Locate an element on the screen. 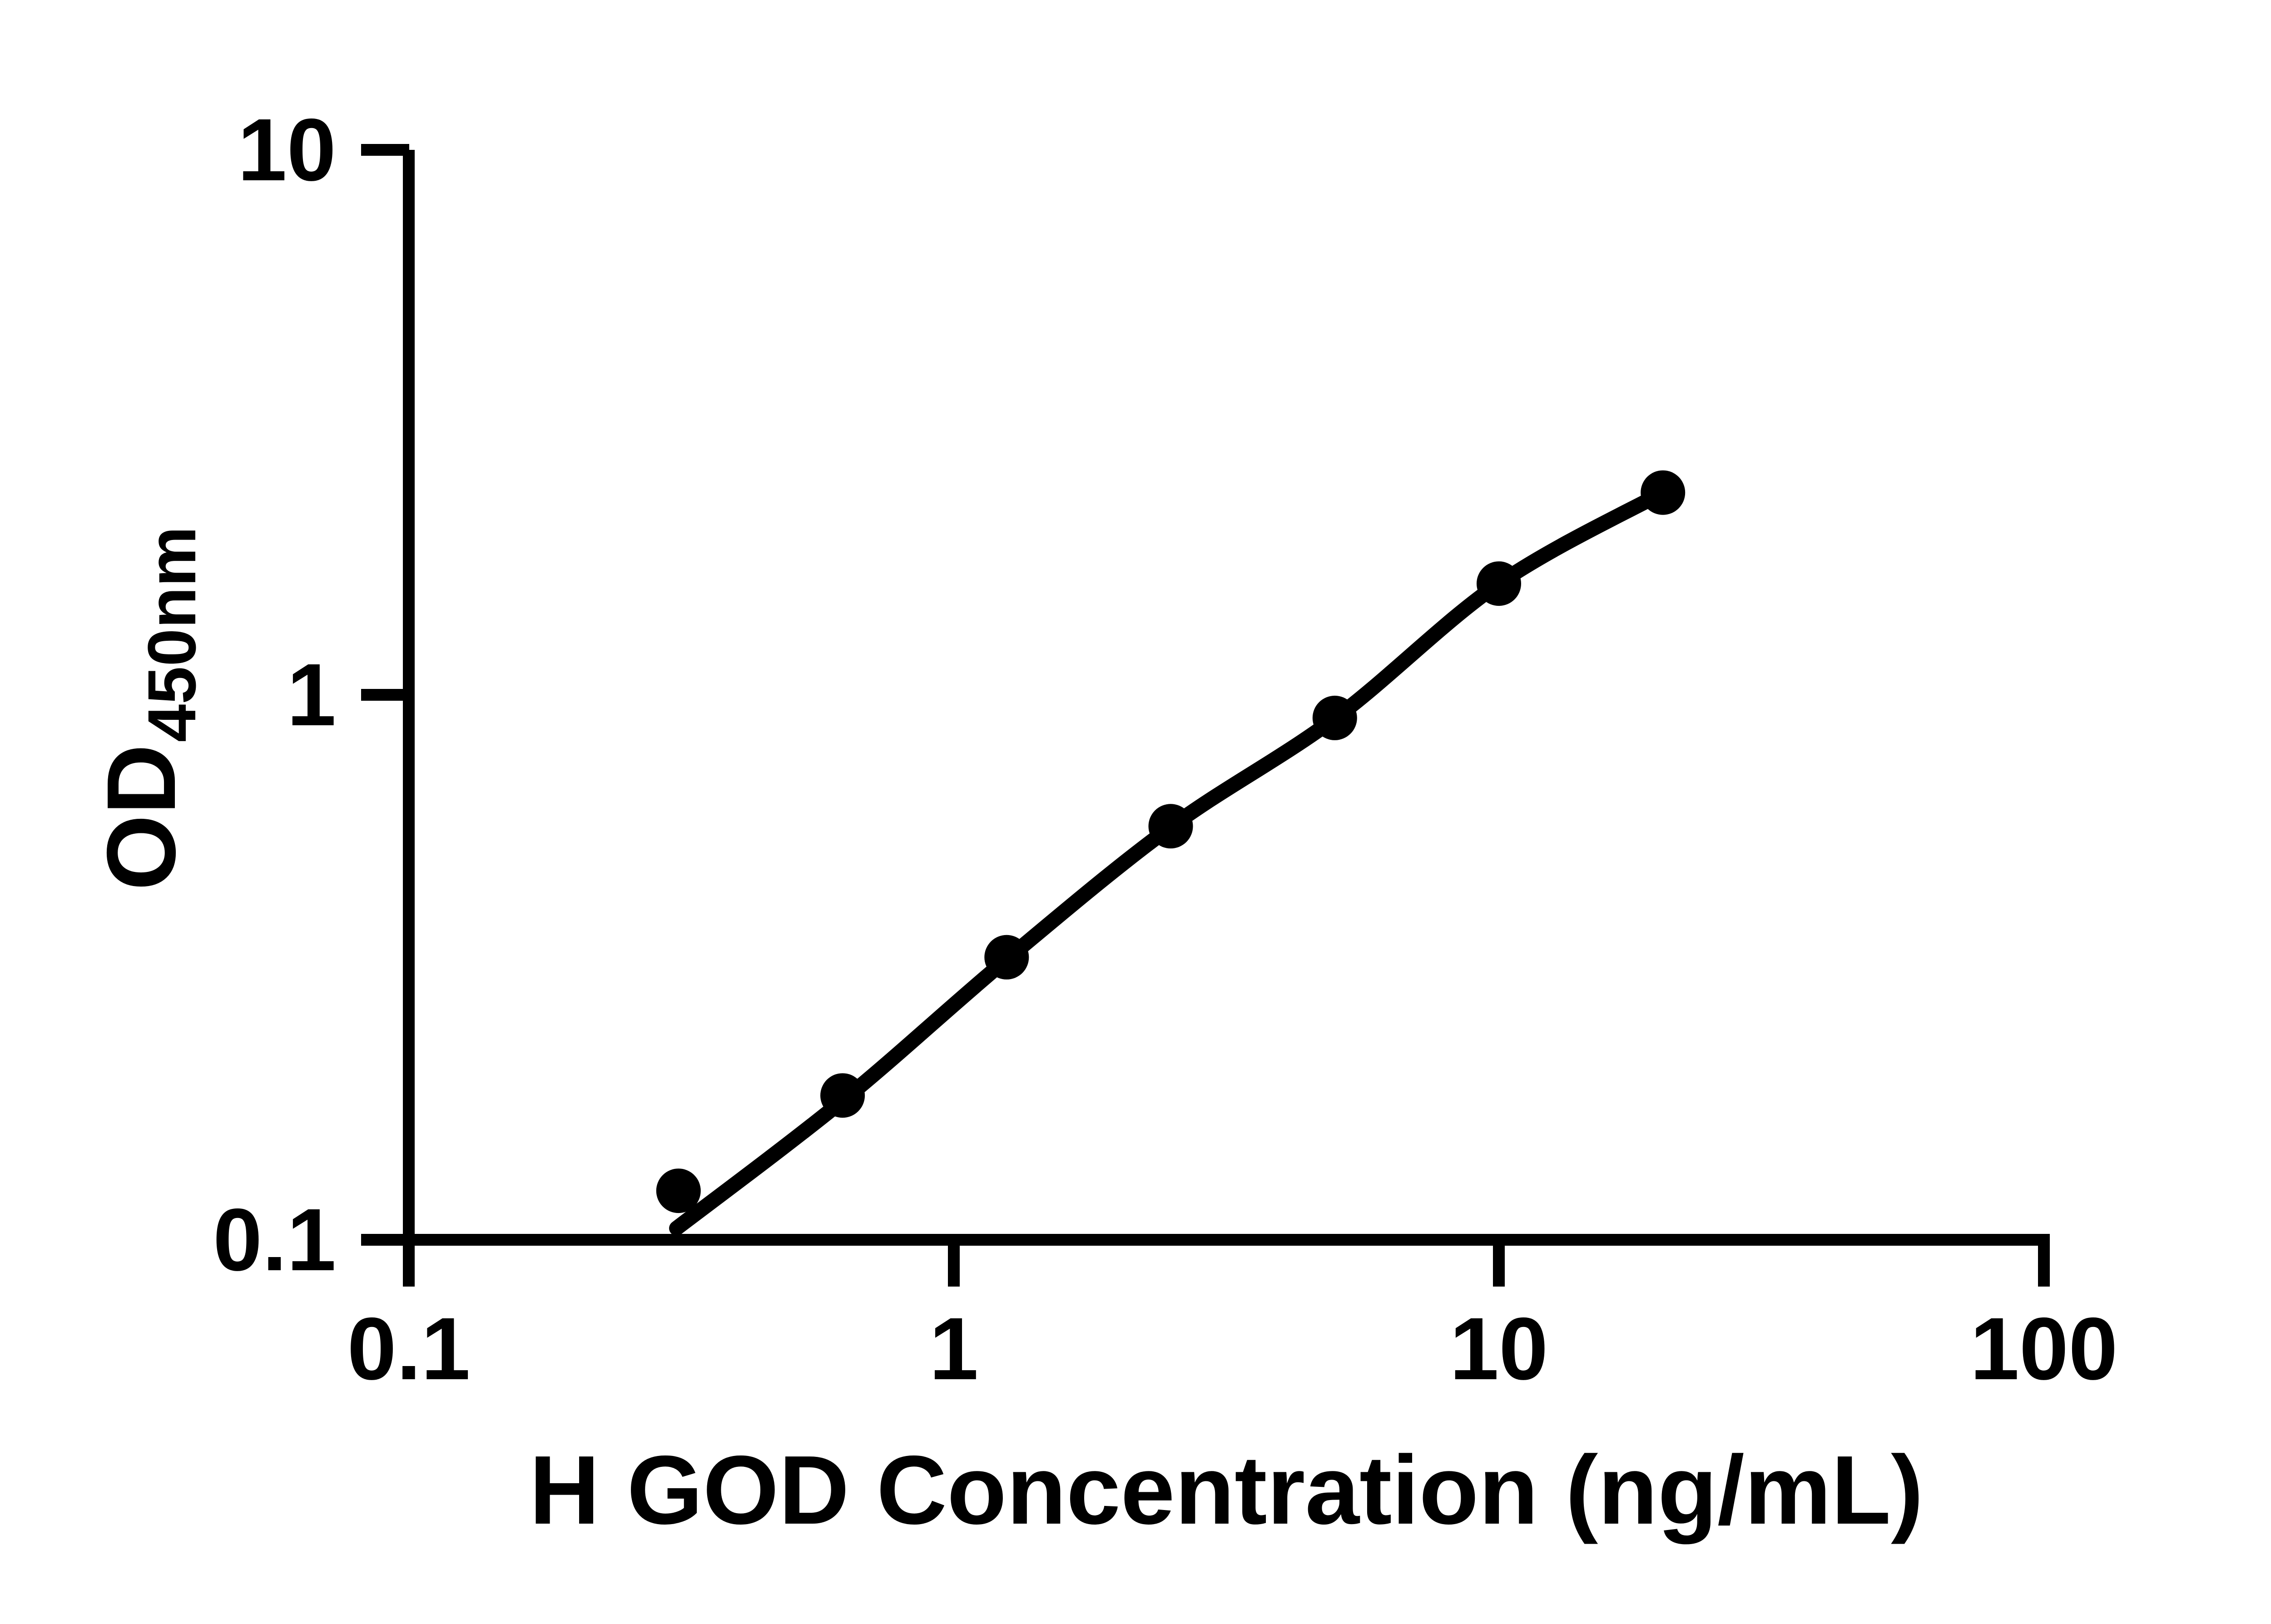 The width and height of the screenshot is (2271, 1624). y-tick-label: 10 is located at coordinates (287, 149).